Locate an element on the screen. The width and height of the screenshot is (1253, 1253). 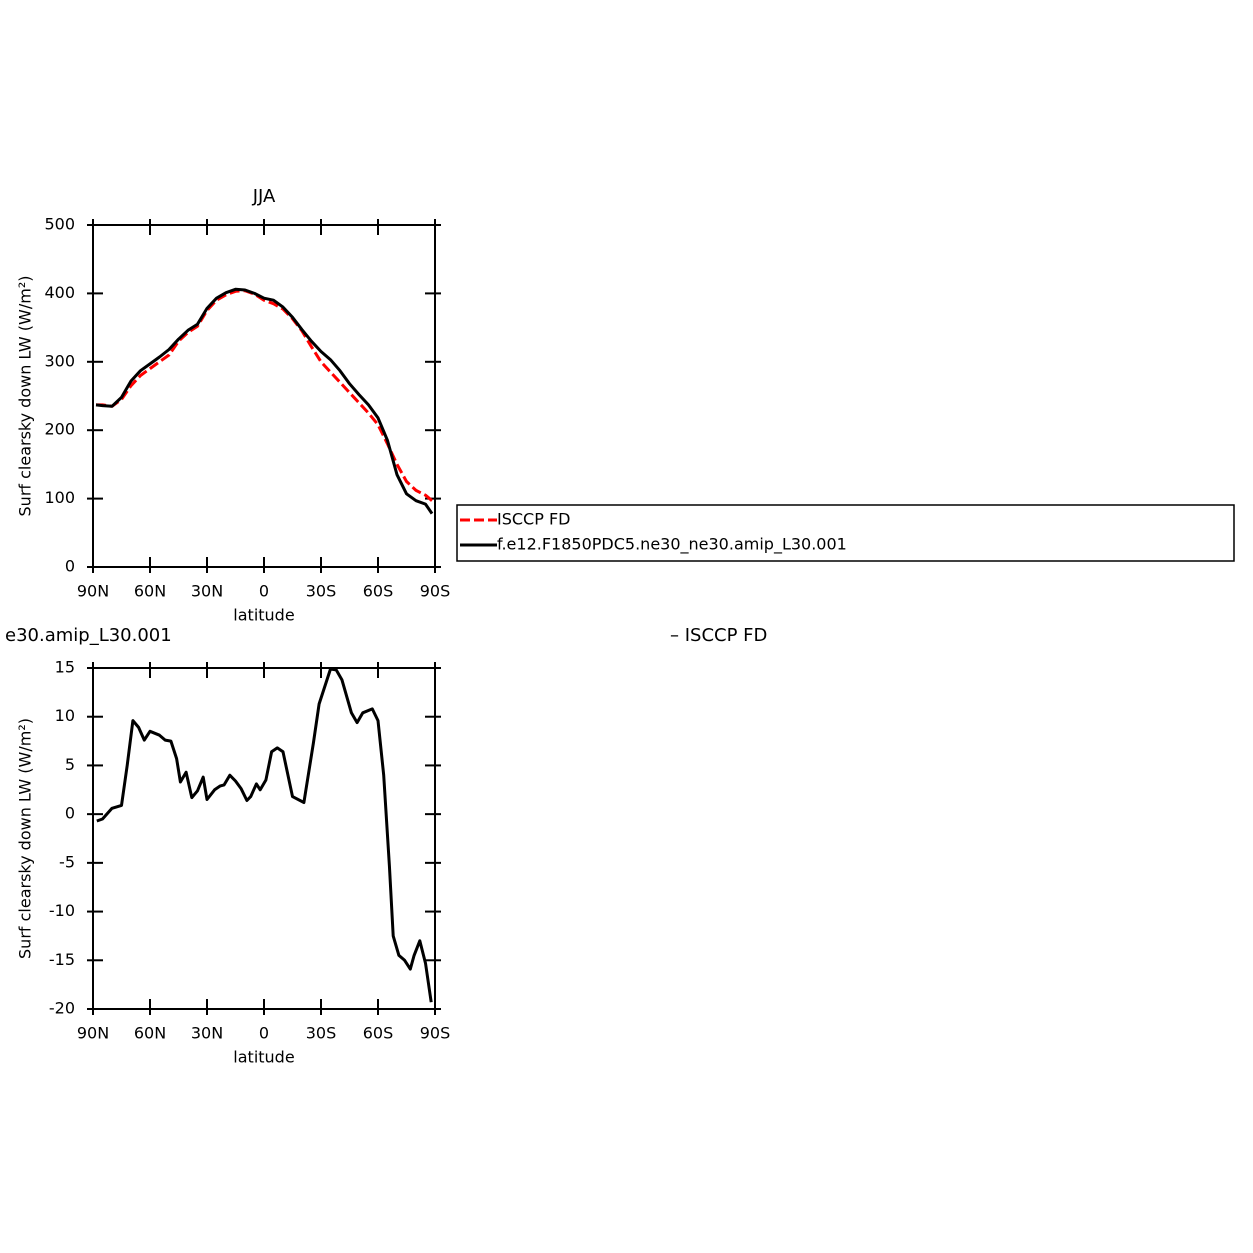
right-title: – ISCCP FD is located at coordinates (718, 635).